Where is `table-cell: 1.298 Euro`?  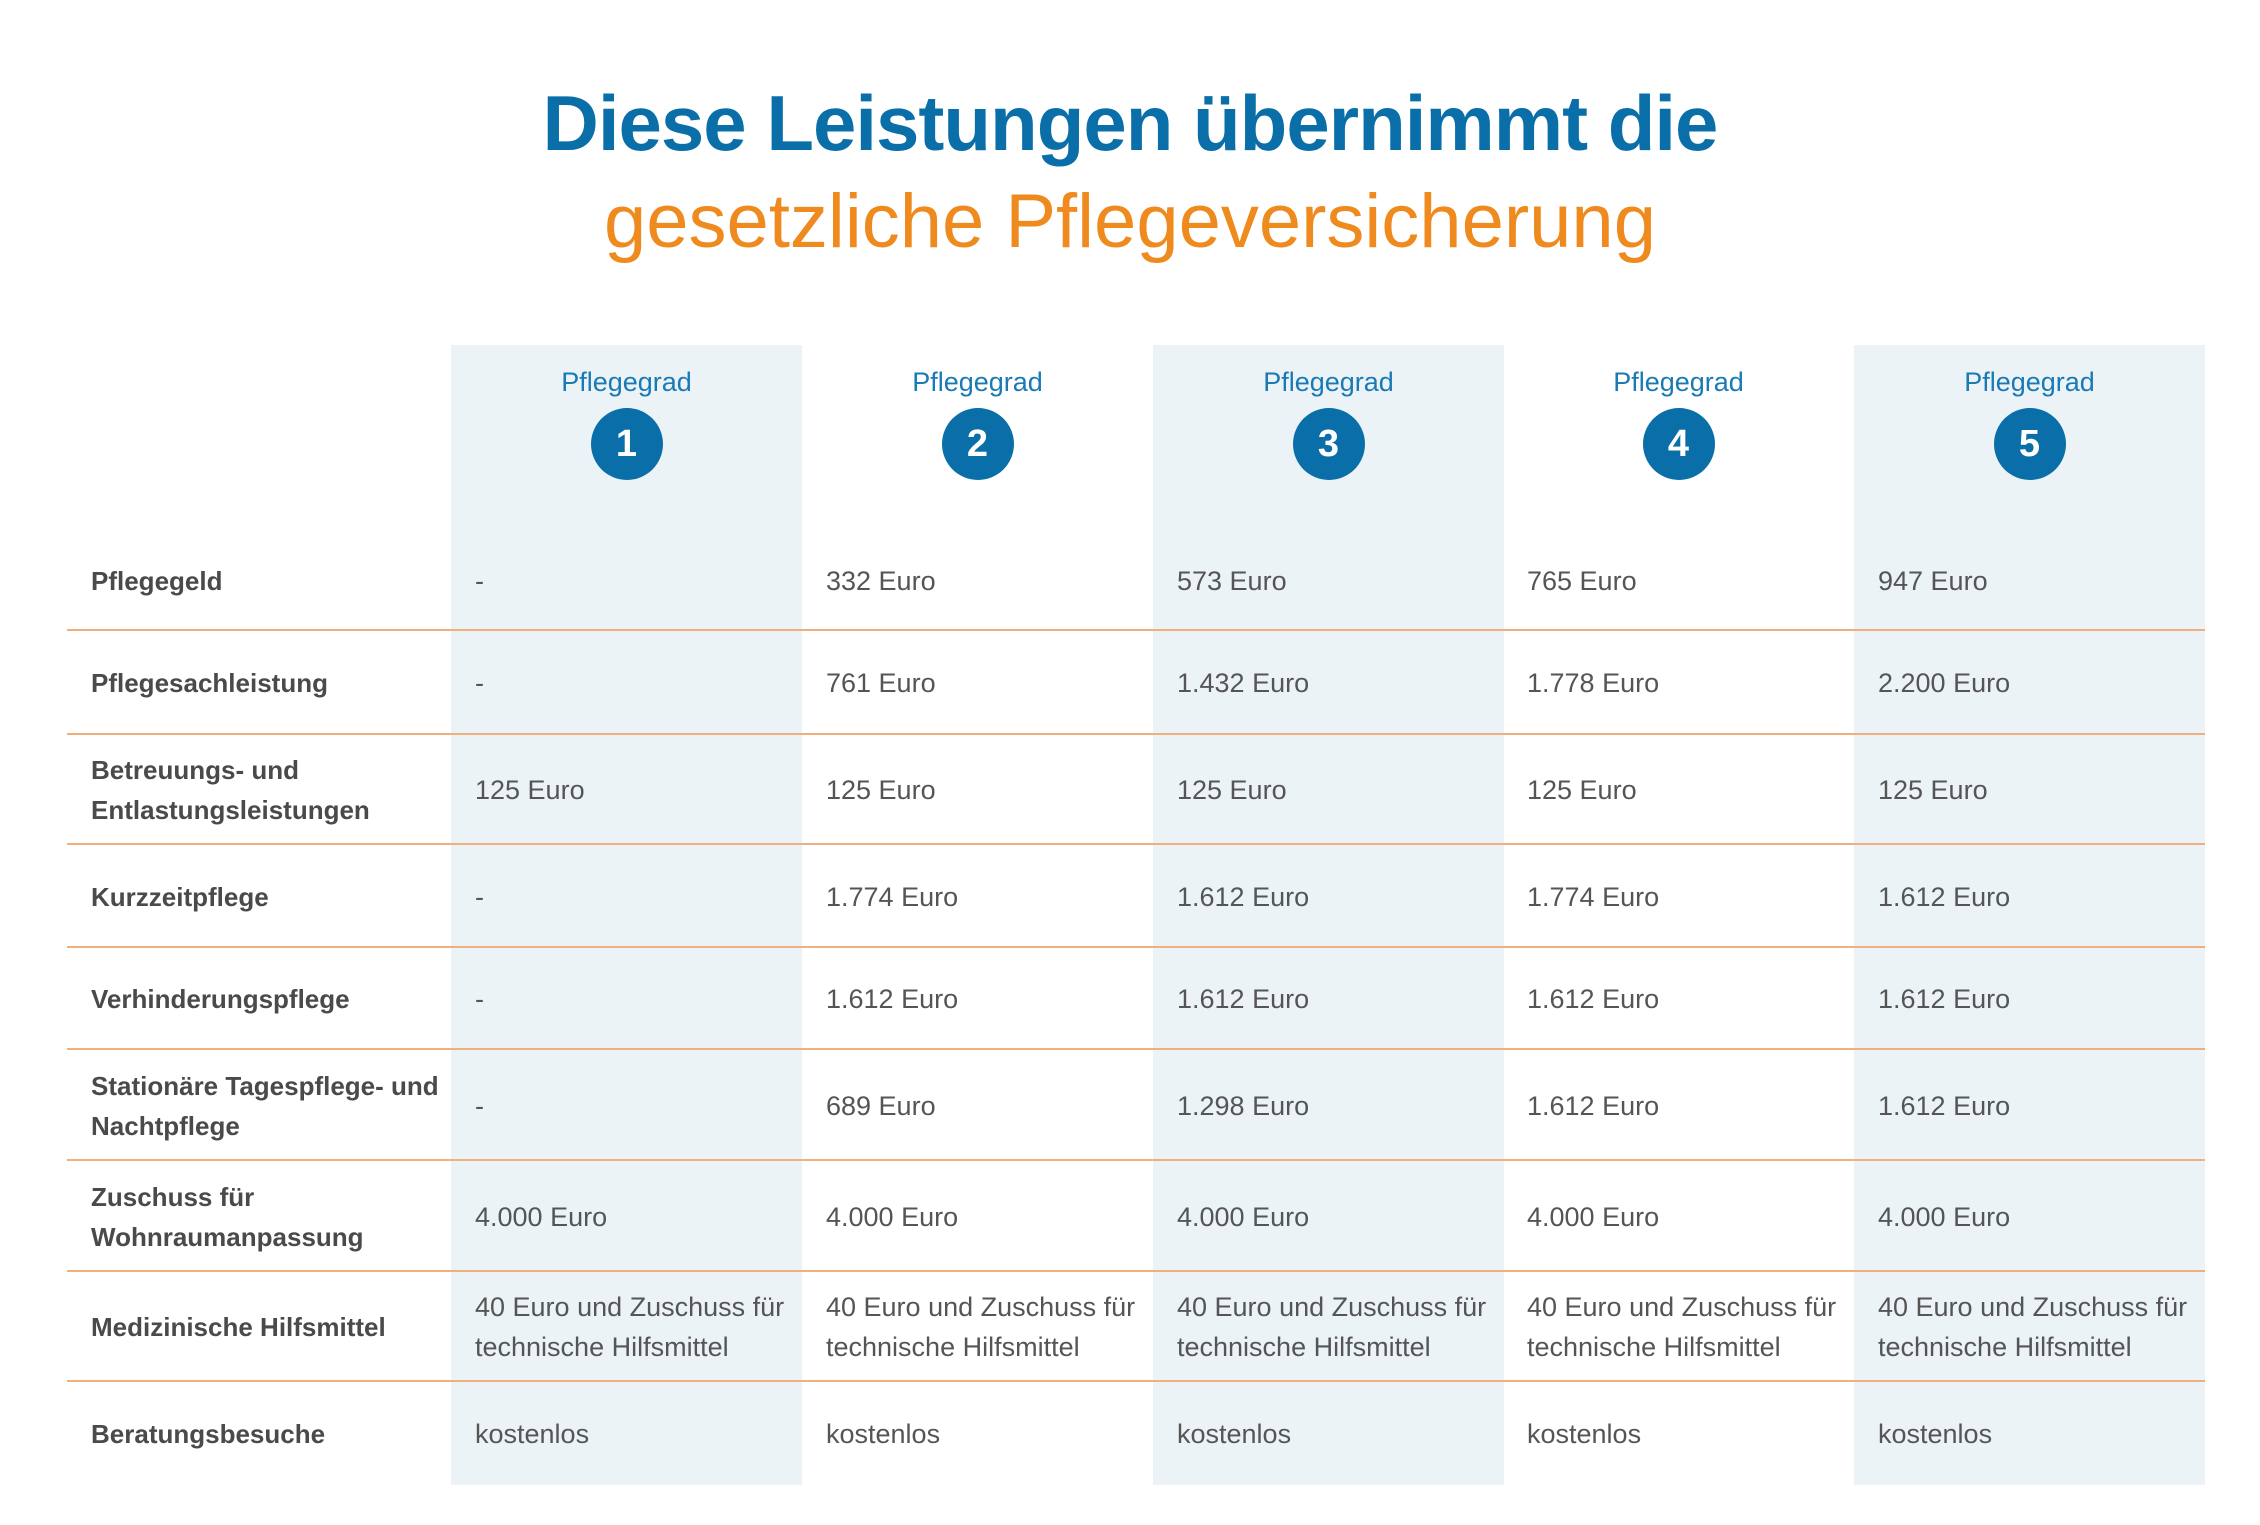 table-cell: 1.298 Euro is located at coordinates (1243, 1105).